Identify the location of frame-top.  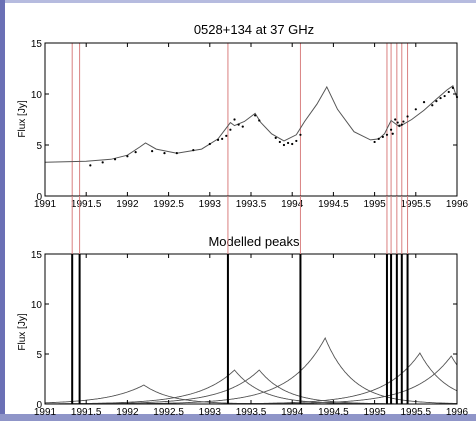
(238, 1).